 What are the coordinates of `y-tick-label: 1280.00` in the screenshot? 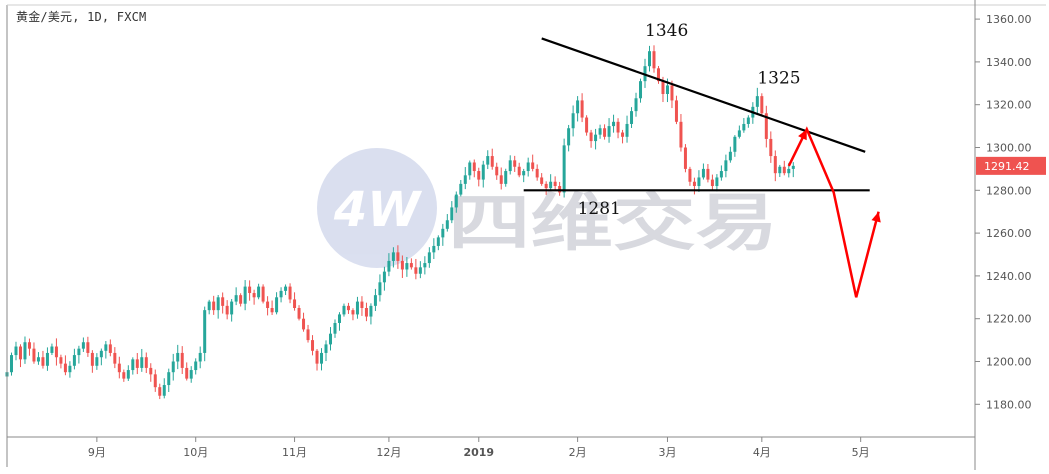 It's located at (1009, 190).